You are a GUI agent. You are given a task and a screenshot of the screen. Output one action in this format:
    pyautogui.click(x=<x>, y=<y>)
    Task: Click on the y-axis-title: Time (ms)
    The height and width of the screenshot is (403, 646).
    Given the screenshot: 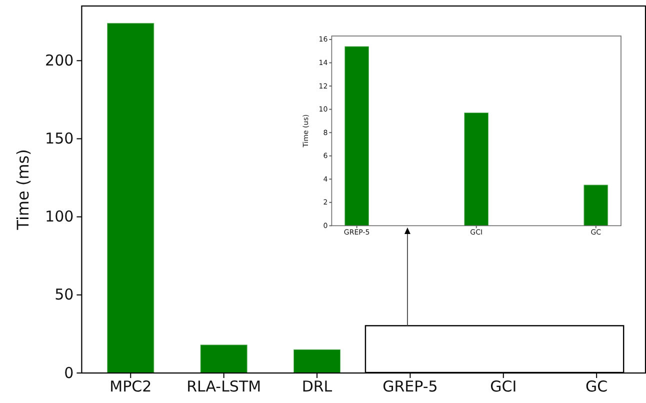 What is the action you would take?
    pyautogui.click(x=22, y=190)
    